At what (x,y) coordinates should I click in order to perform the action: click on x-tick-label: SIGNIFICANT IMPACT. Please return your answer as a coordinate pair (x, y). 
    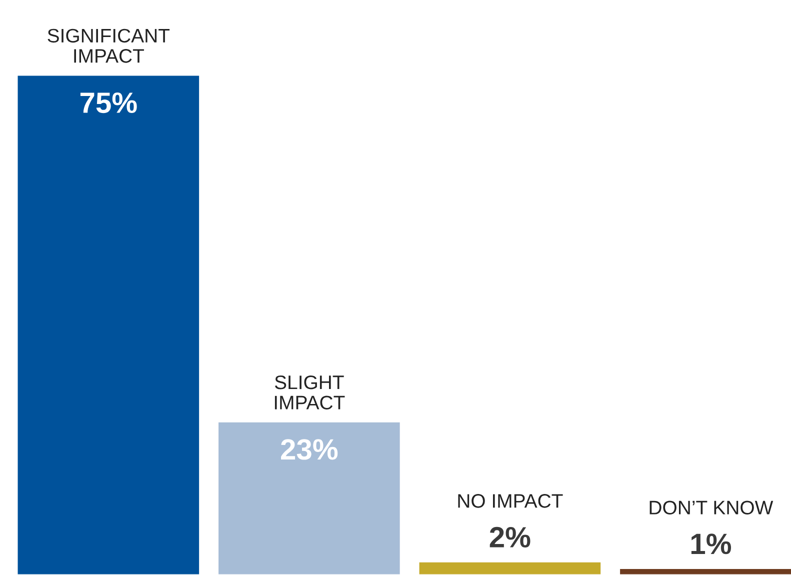
    Looking at the image, I should click on (109, 45).